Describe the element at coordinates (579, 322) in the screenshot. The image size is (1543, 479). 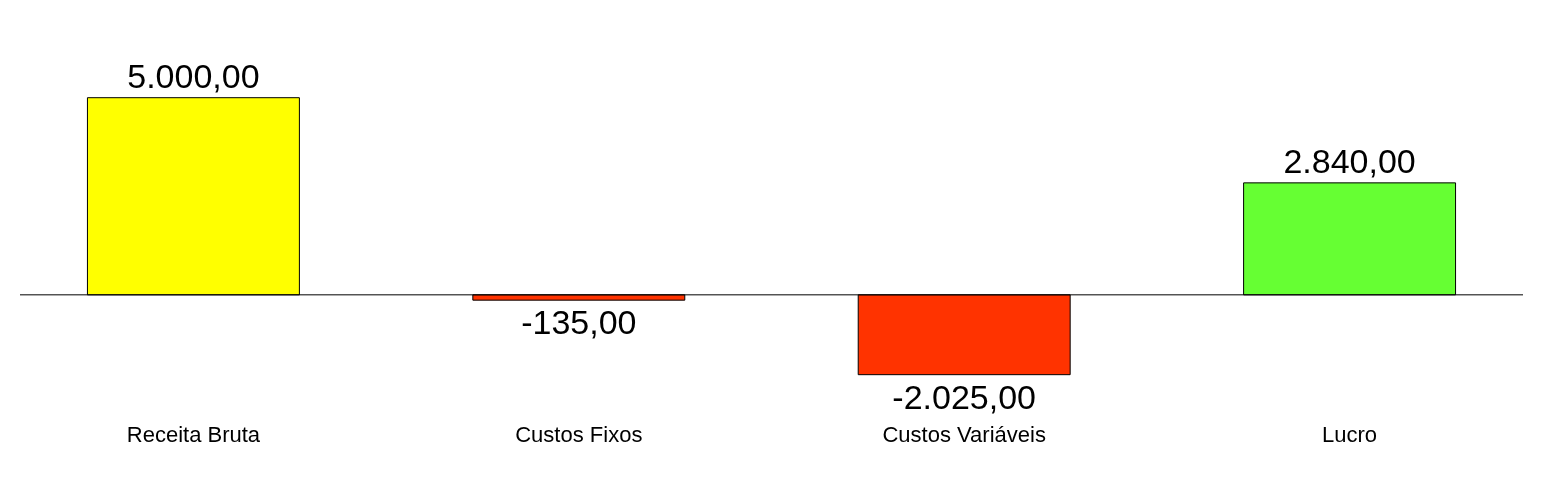
I see `data-label: -135,00` at that location.